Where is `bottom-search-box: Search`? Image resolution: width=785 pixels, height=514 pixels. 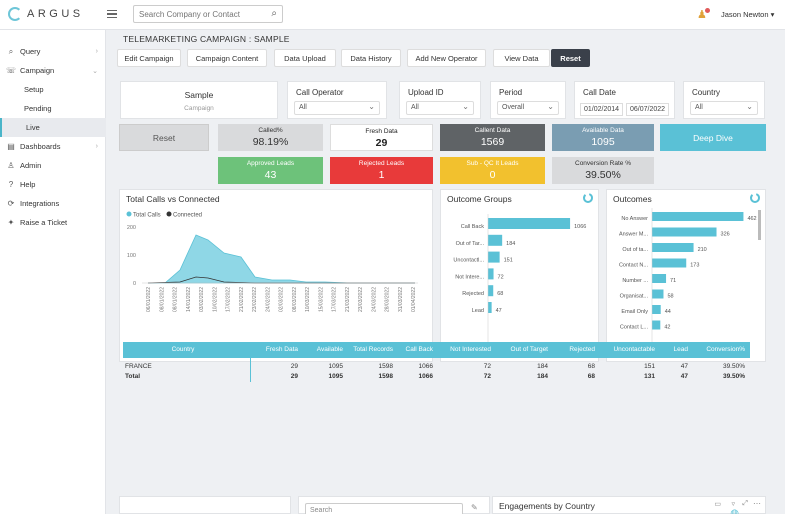 bottom-search-box: Search is located at coordinates (384, 508).